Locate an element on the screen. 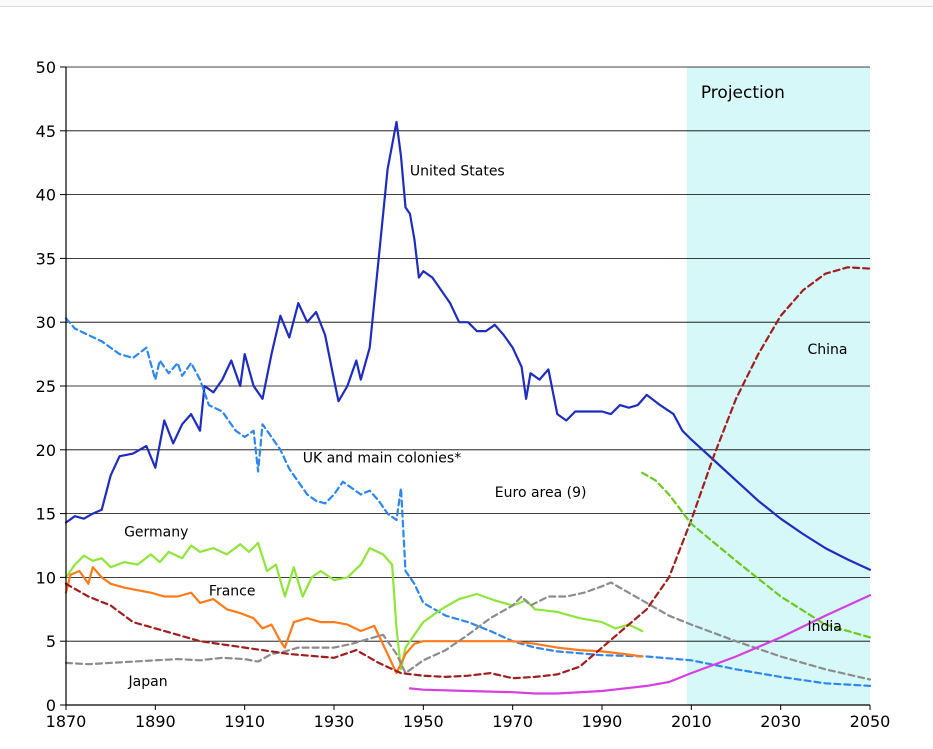 The height and width of the screenshot is (749, 933). x-tick-label: 2030 is located at coordinates (780, 721).